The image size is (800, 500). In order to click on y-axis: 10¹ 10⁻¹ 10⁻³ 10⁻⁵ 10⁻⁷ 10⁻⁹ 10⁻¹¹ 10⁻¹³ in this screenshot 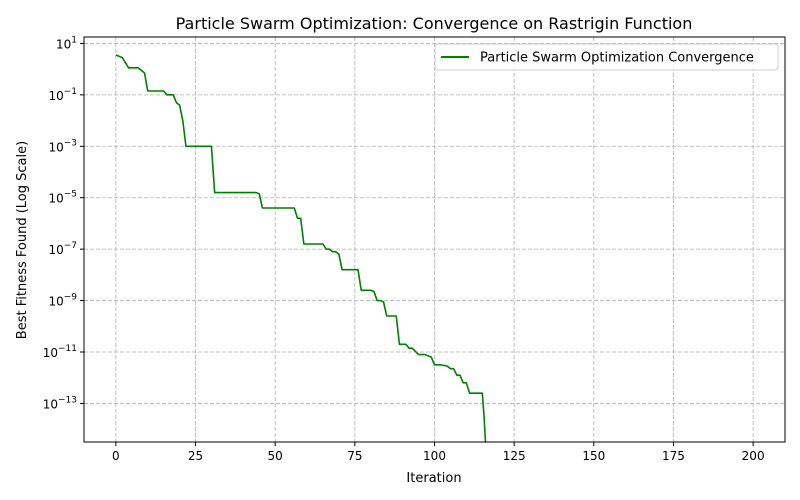, I will do `click(63, 223)`.